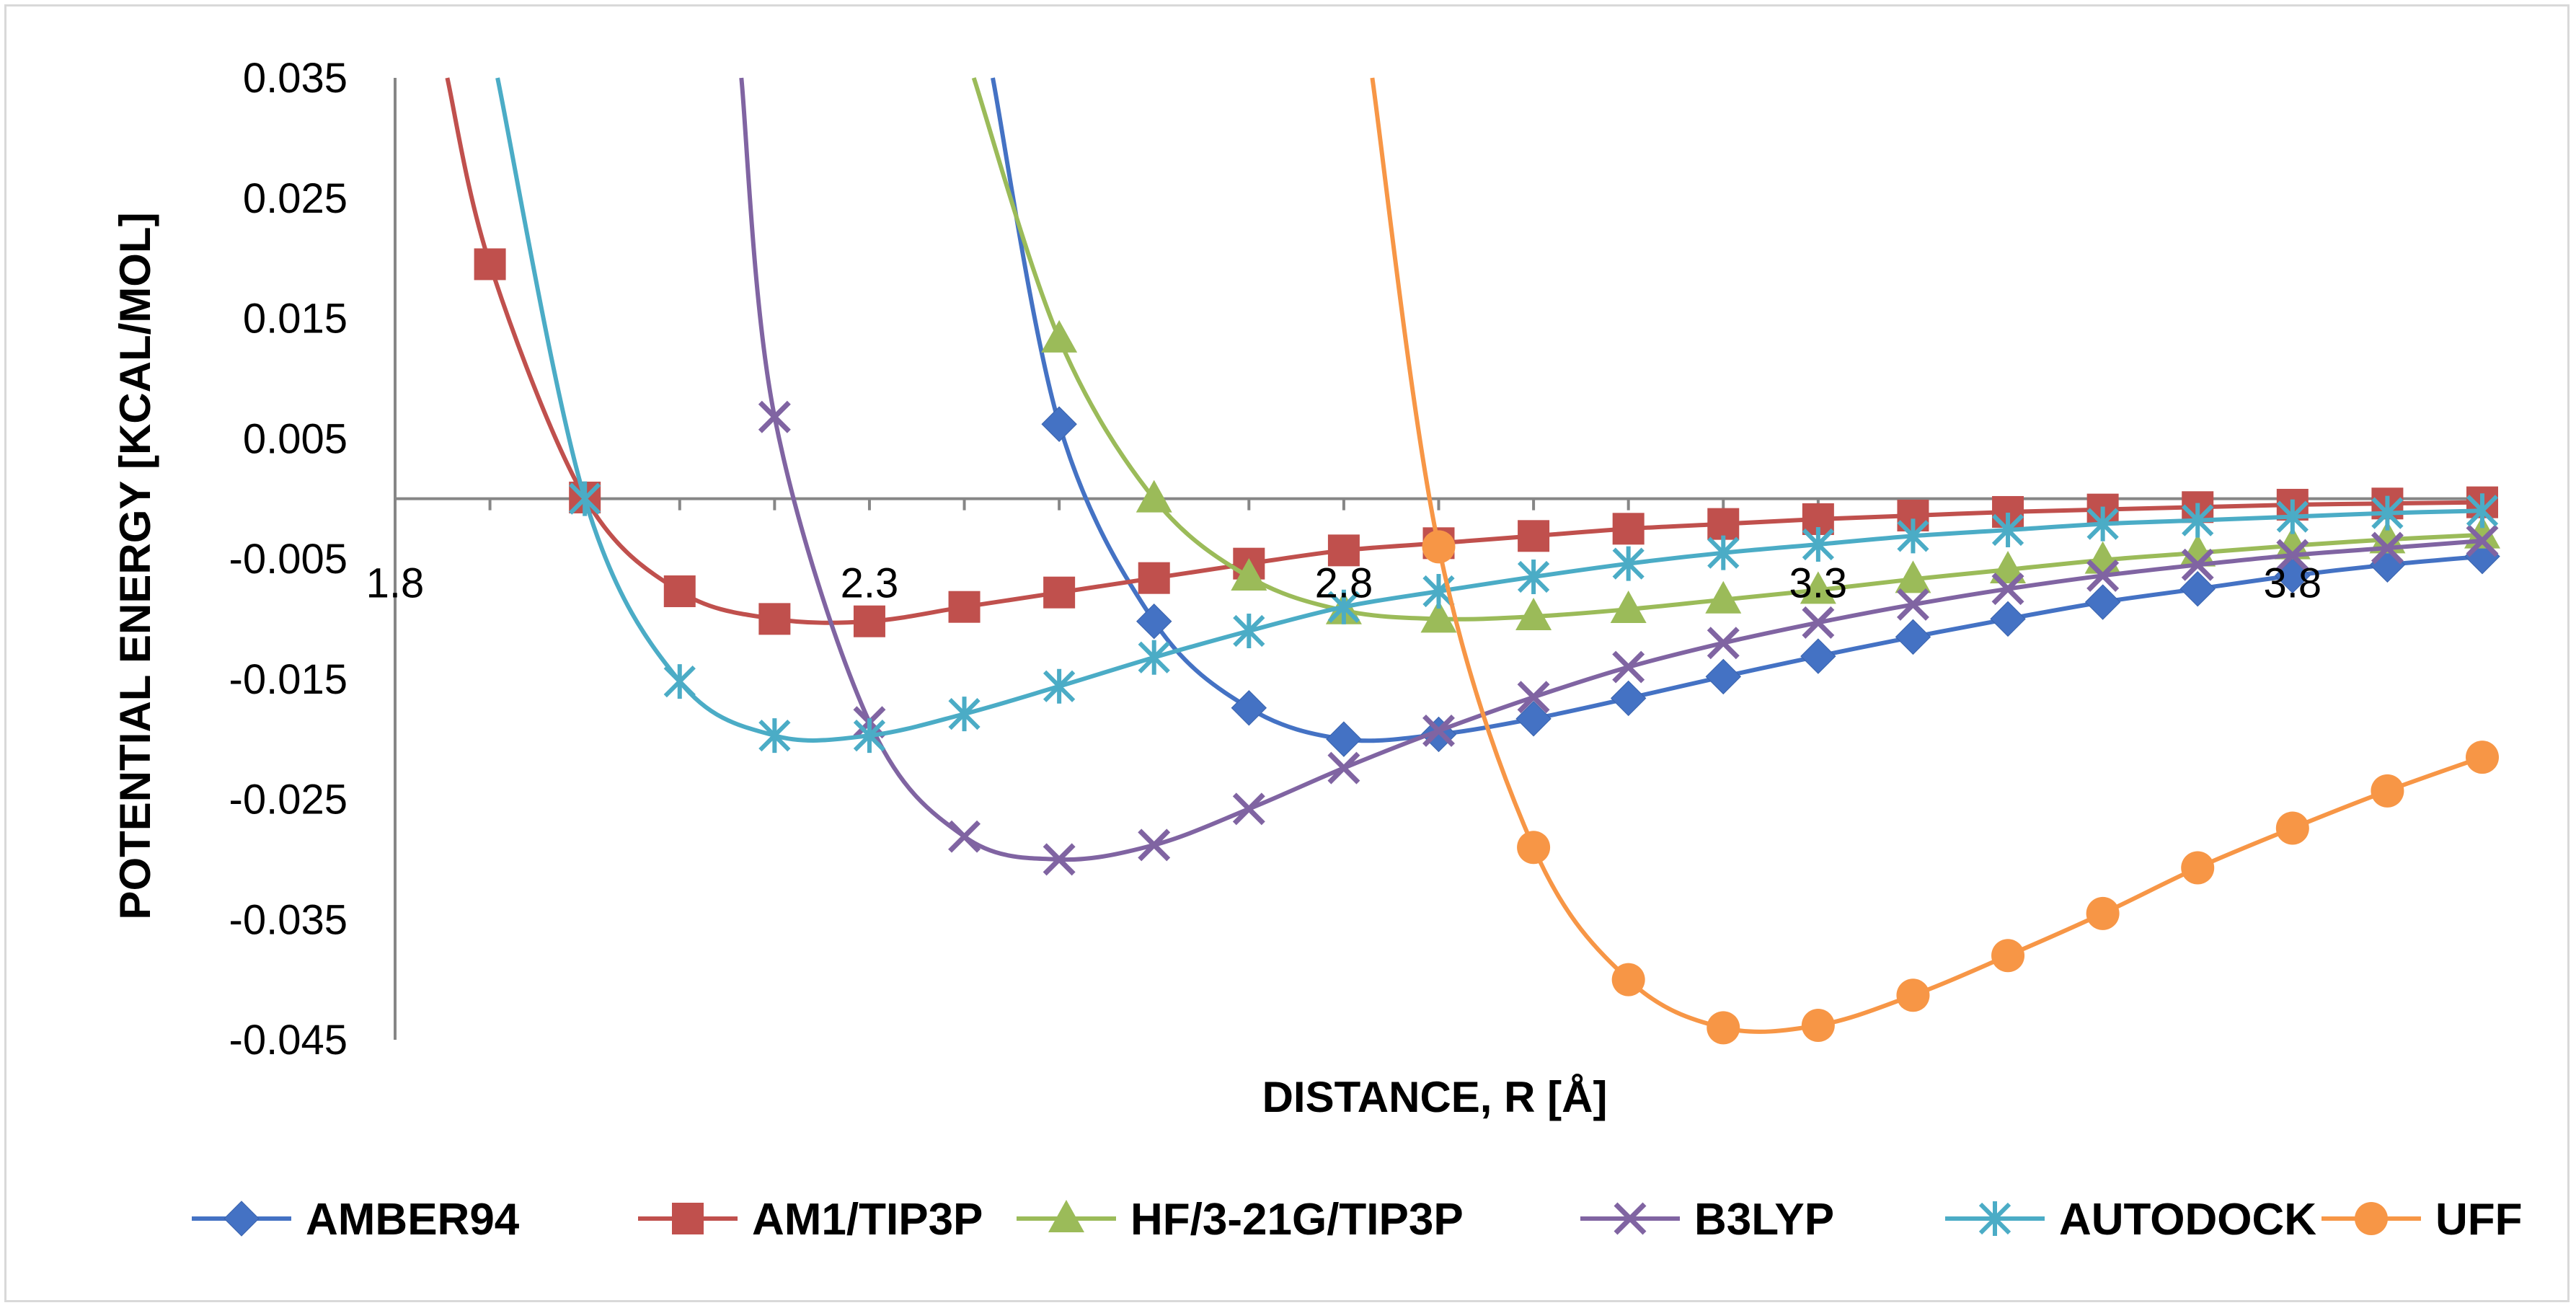  Describe the element at coordinates (2479, 1220) in the screenshot. I see `legend-label: UFF` at that location.